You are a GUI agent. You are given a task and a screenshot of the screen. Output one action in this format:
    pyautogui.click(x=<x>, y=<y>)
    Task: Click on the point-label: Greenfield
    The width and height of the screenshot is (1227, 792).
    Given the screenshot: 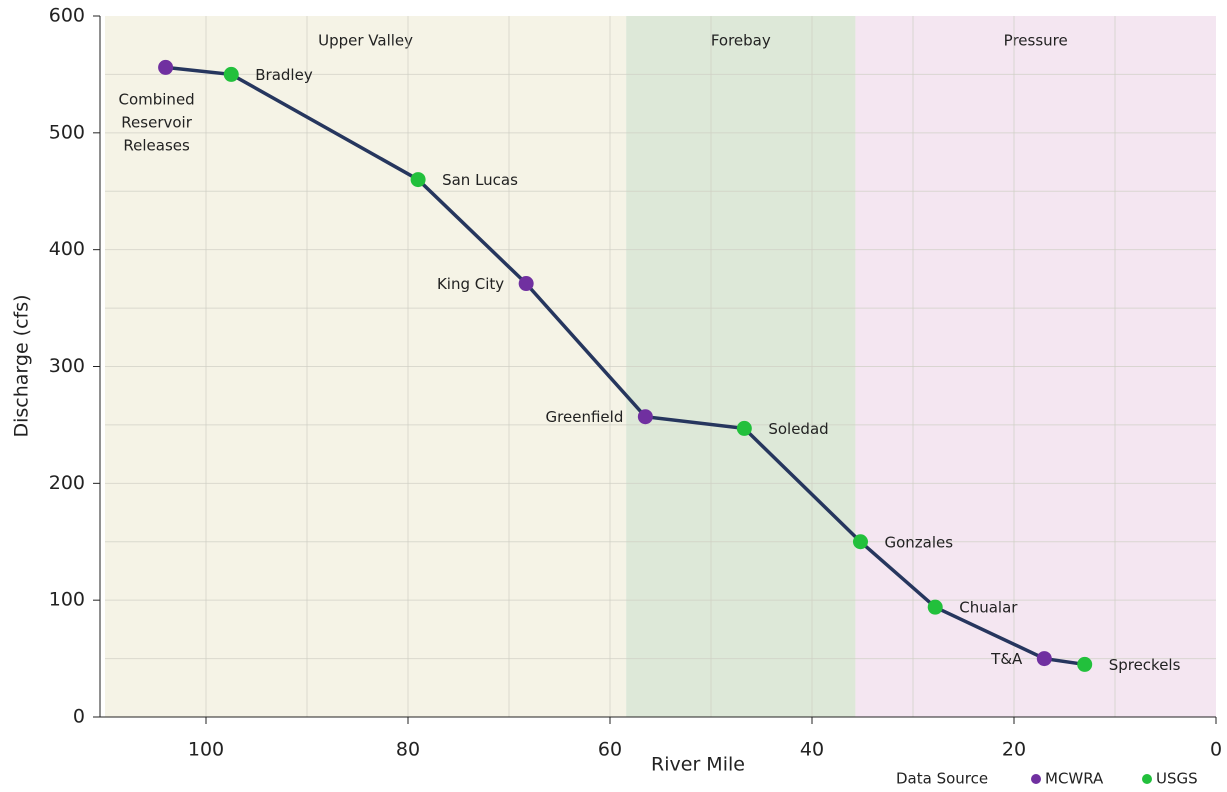 What is the action you would take?
    pyautogui.click(x=585, y=417)
    